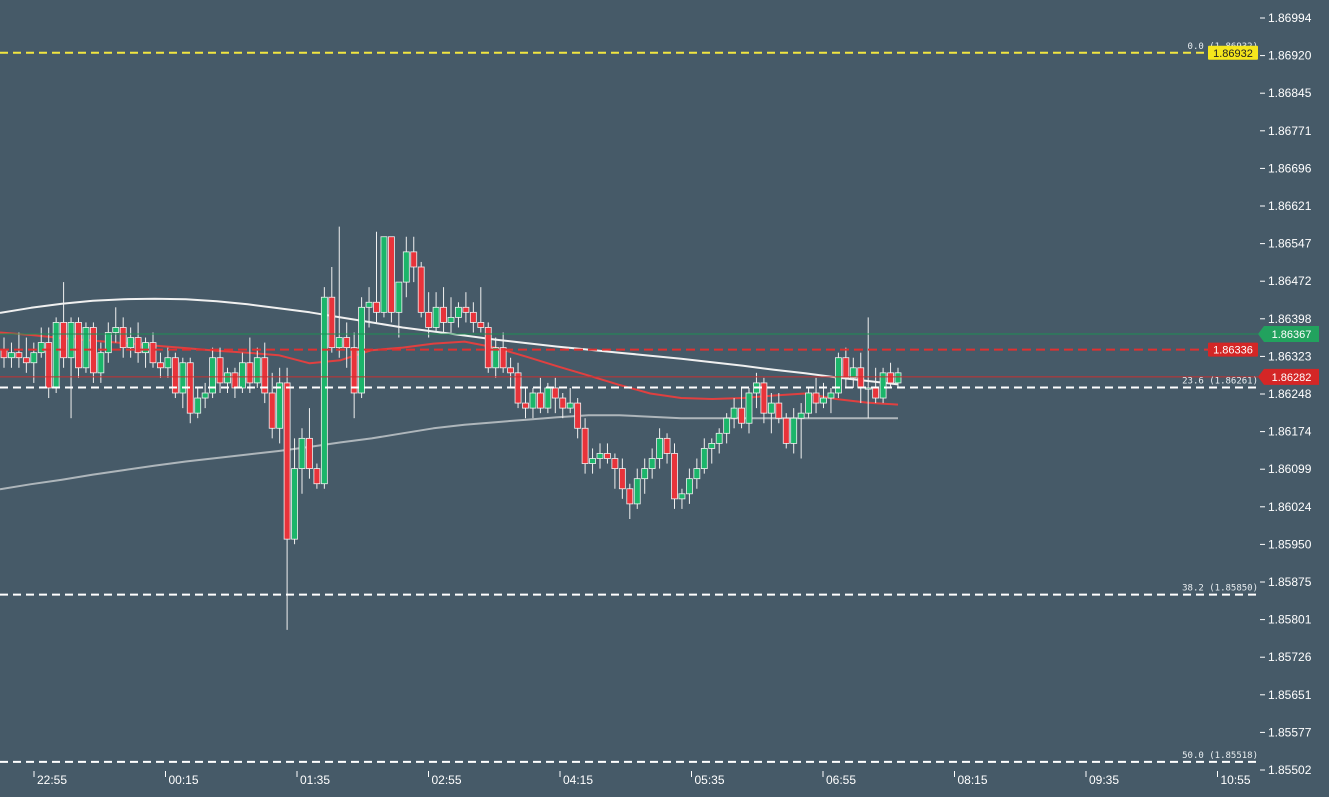 The image size is (1329, 797). What do you see at coordinates (1263, 215) in the screenshot?
I see `price-tags: 1.86932 1.86367 1.86336 1.86282` at bounding box center [1263, 215].